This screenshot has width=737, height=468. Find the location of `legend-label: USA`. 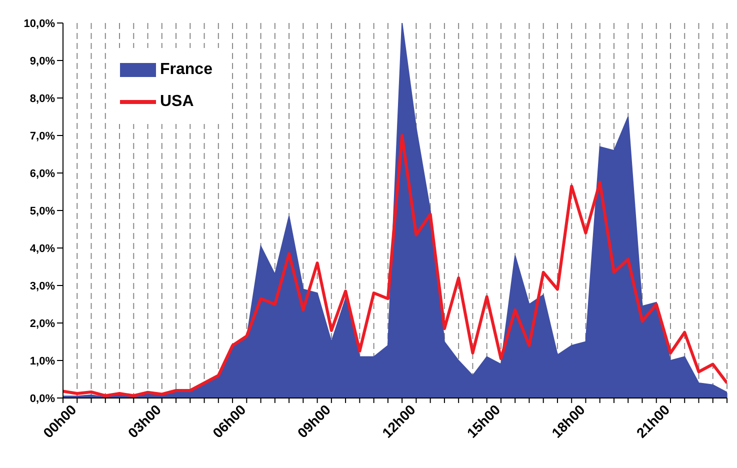

legend-label: USA is located at coordinates (177, 102).